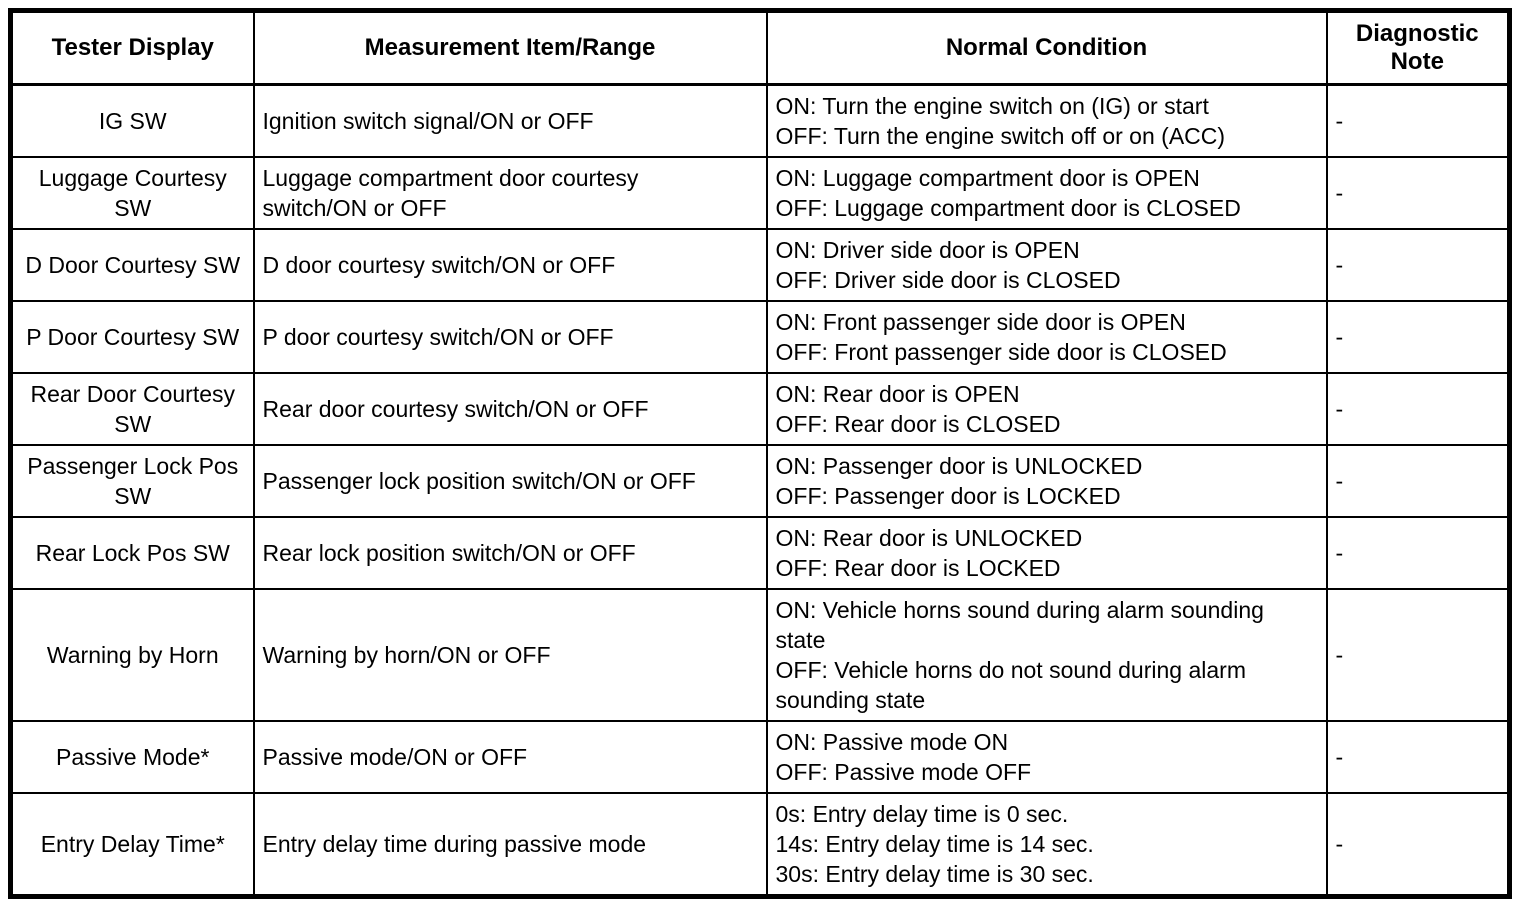 This screenshot has width=1520, height=900. I want to click on measurement-item-cell: Passive mode/ON or OFF, so click(510, 757).